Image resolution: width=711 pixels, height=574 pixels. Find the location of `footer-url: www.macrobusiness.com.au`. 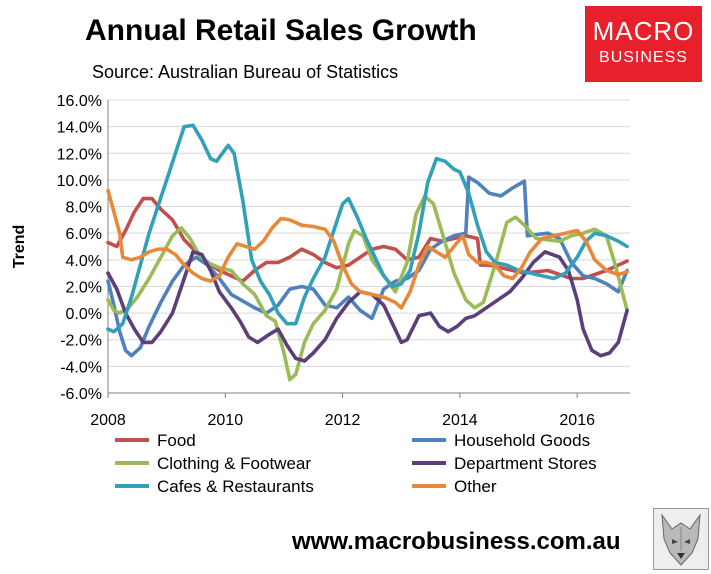

footer-url: www.macrobusiness.com.au is located at coordinates (456, 541).